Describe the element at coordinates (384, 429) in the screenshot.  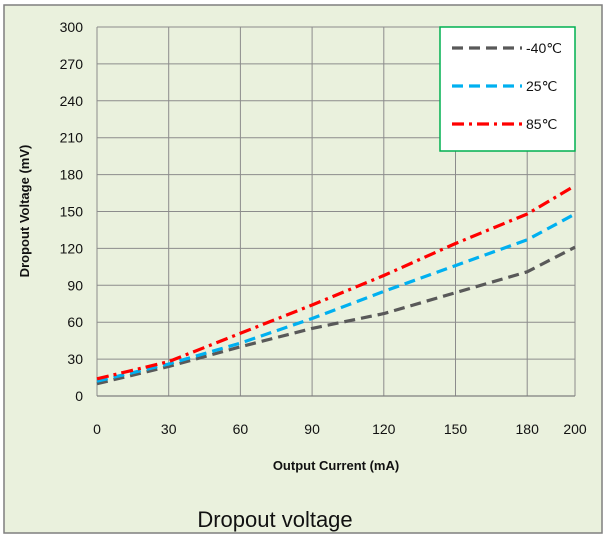
I see `x-tick-label: 120` at that location.